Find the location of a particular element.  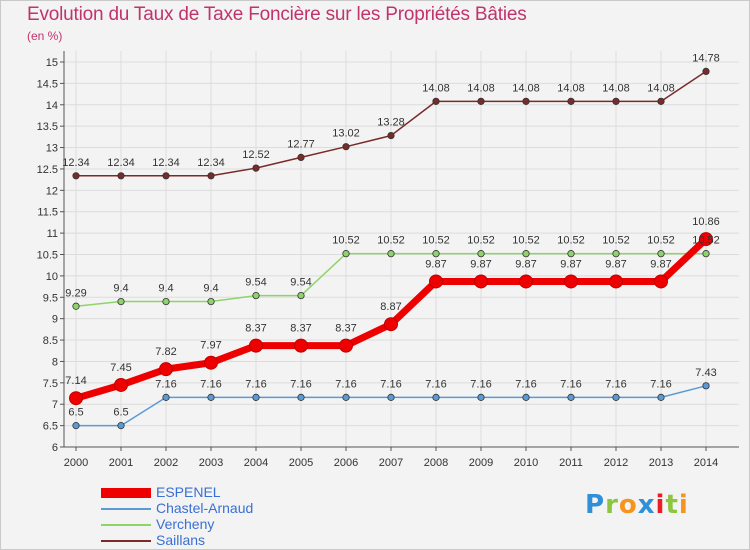

y-tick-label: 7.5 is located at coordinates (50, 384).